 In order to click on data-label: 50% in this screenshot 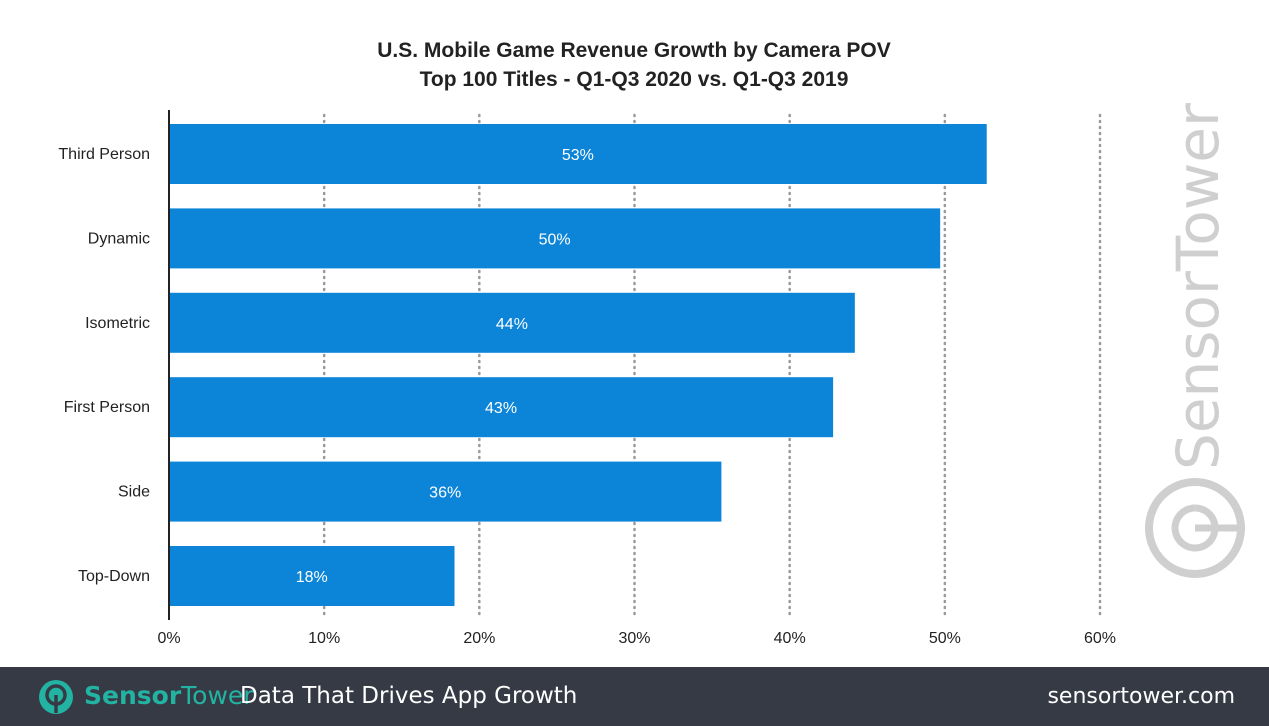, I will do `click(555, 239)`.